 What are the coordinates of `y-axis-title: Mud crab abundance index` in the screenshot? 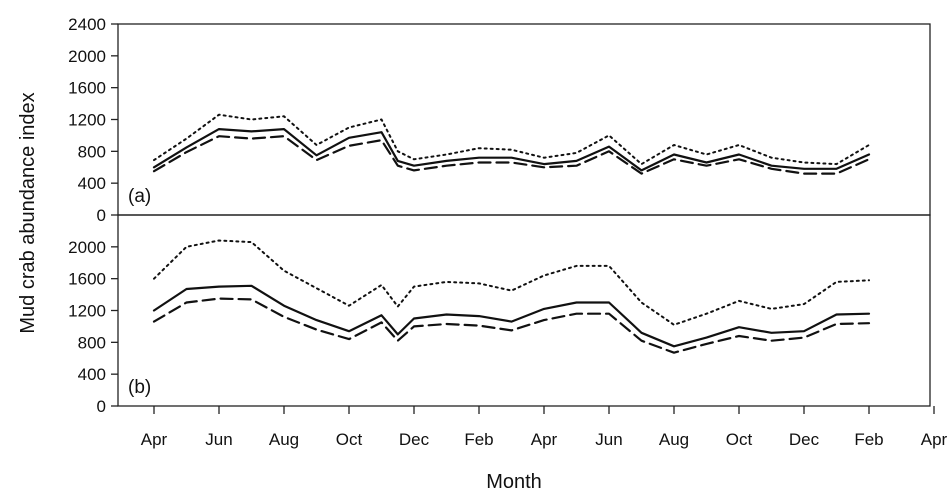 It's located at (28, 212).